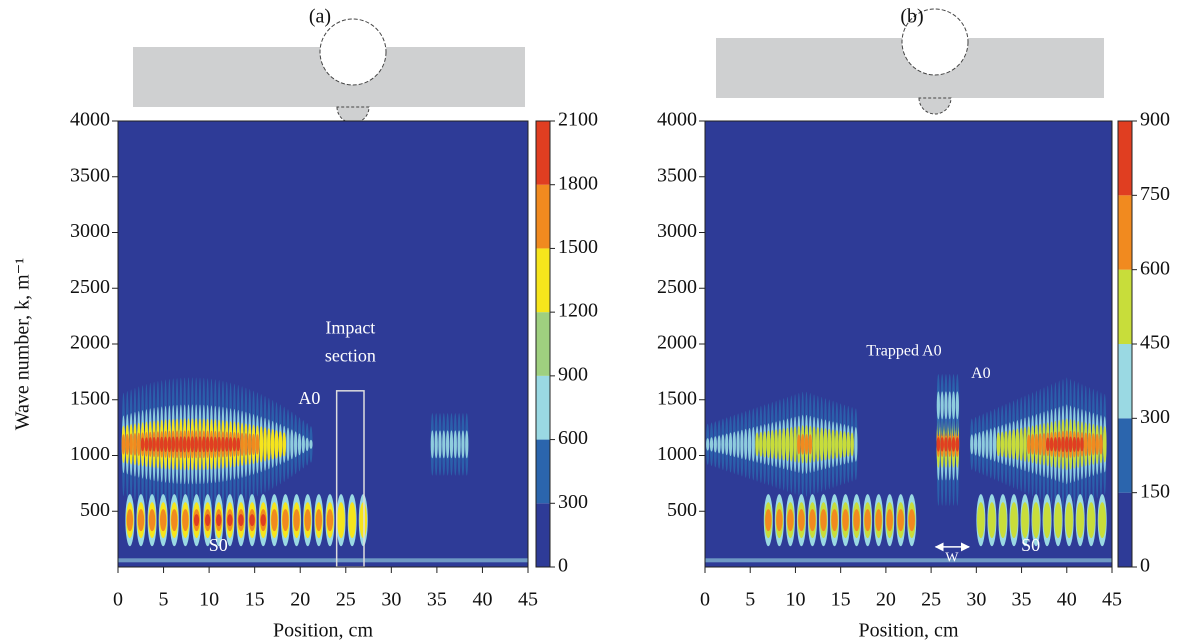 This screenshot has width=1201, height=644. Describe the element at coordinates (218, 545) in the screenshot. I see `annotation: S0` at that location.